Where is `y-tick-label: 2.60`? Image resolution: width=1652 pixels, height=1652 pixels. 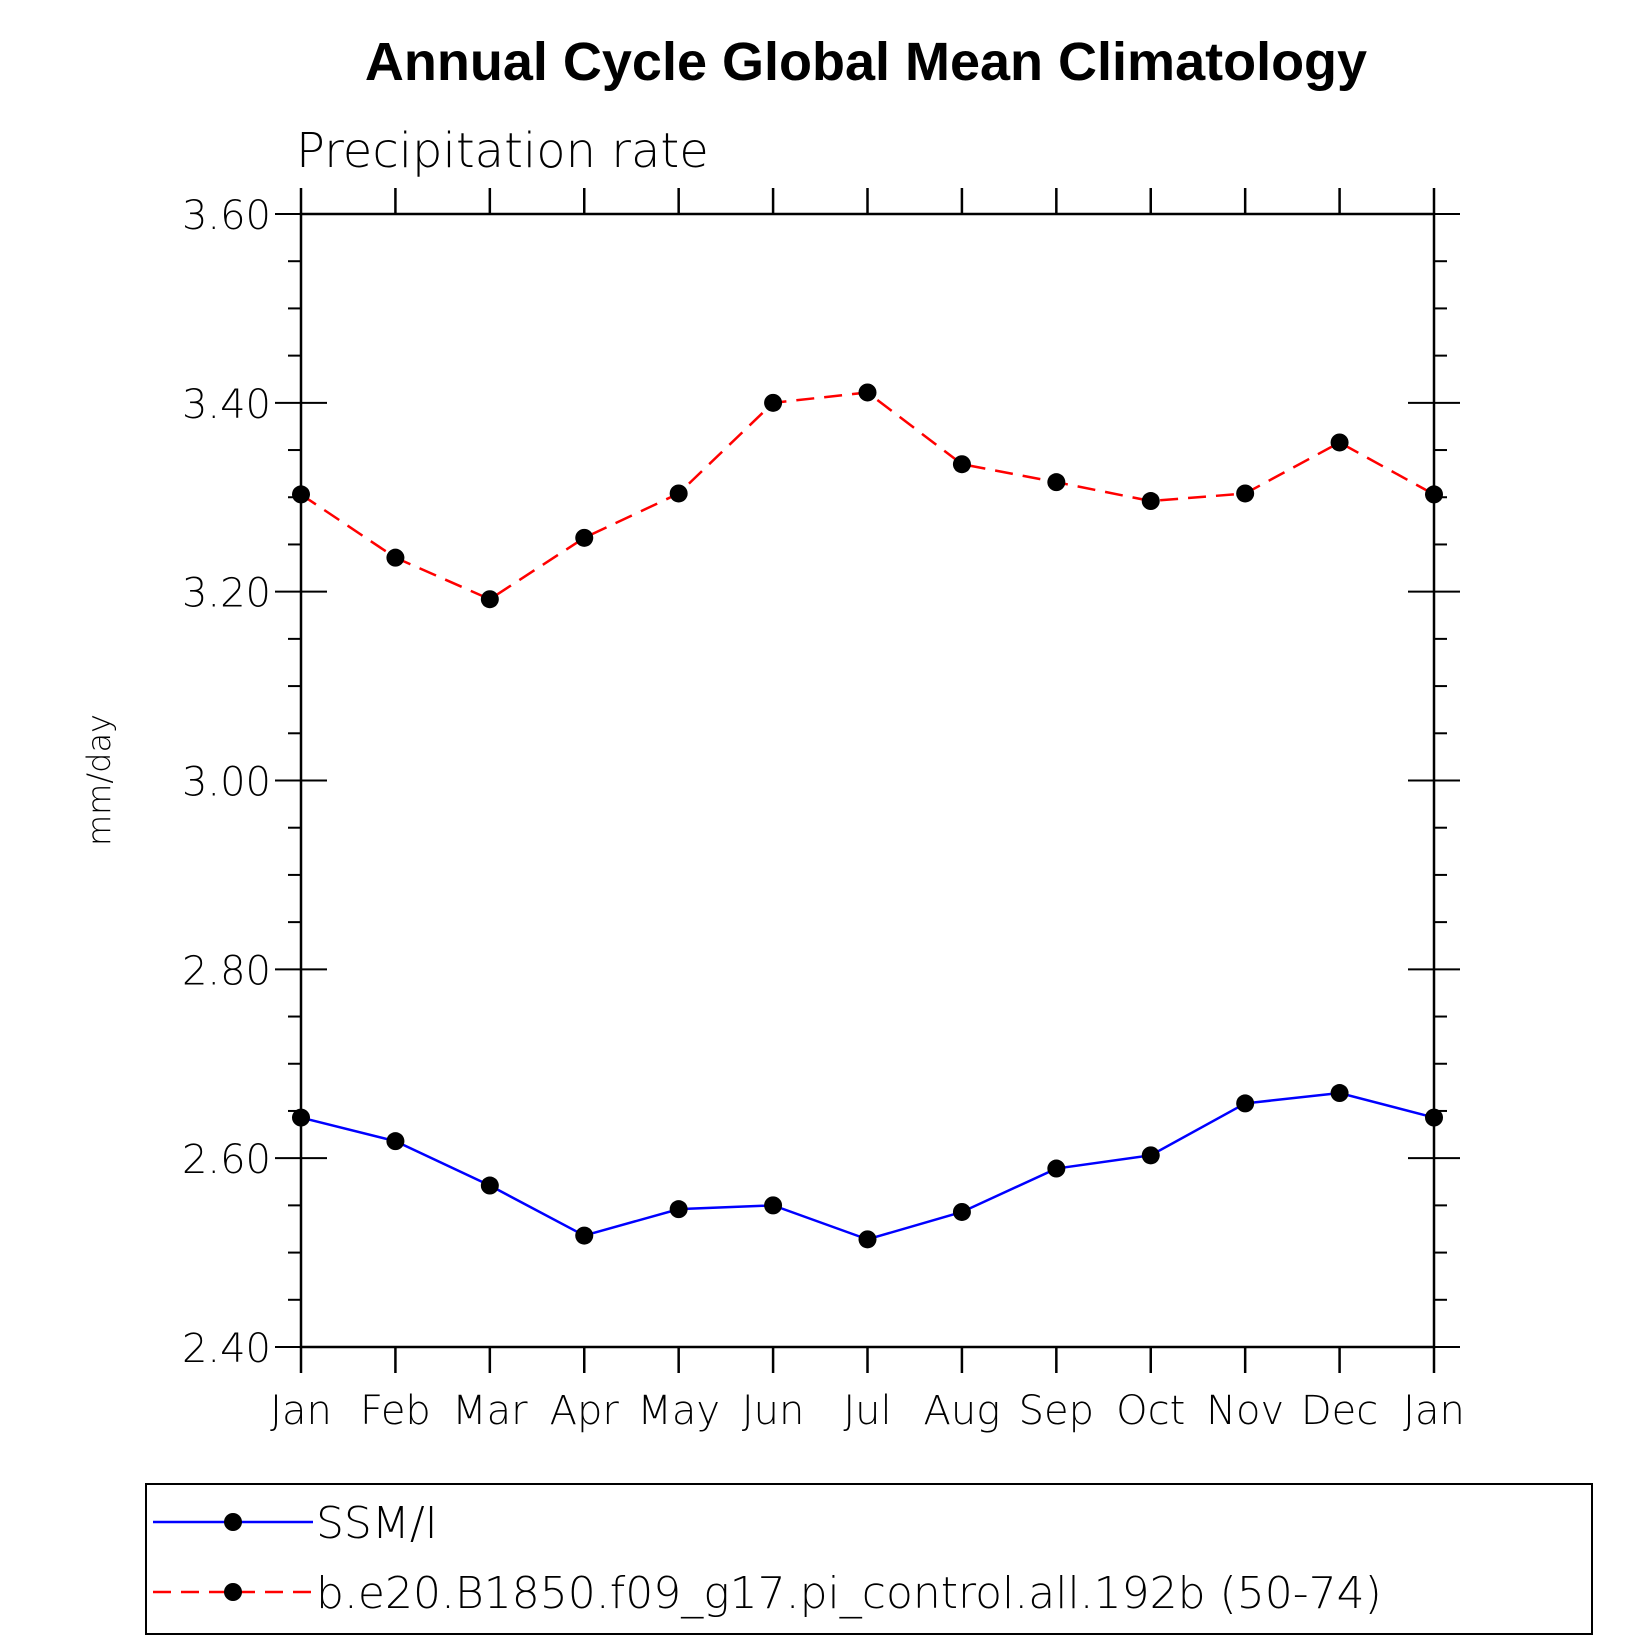 y-tick-label: 2.60 is located at coordinates (226, 1160).